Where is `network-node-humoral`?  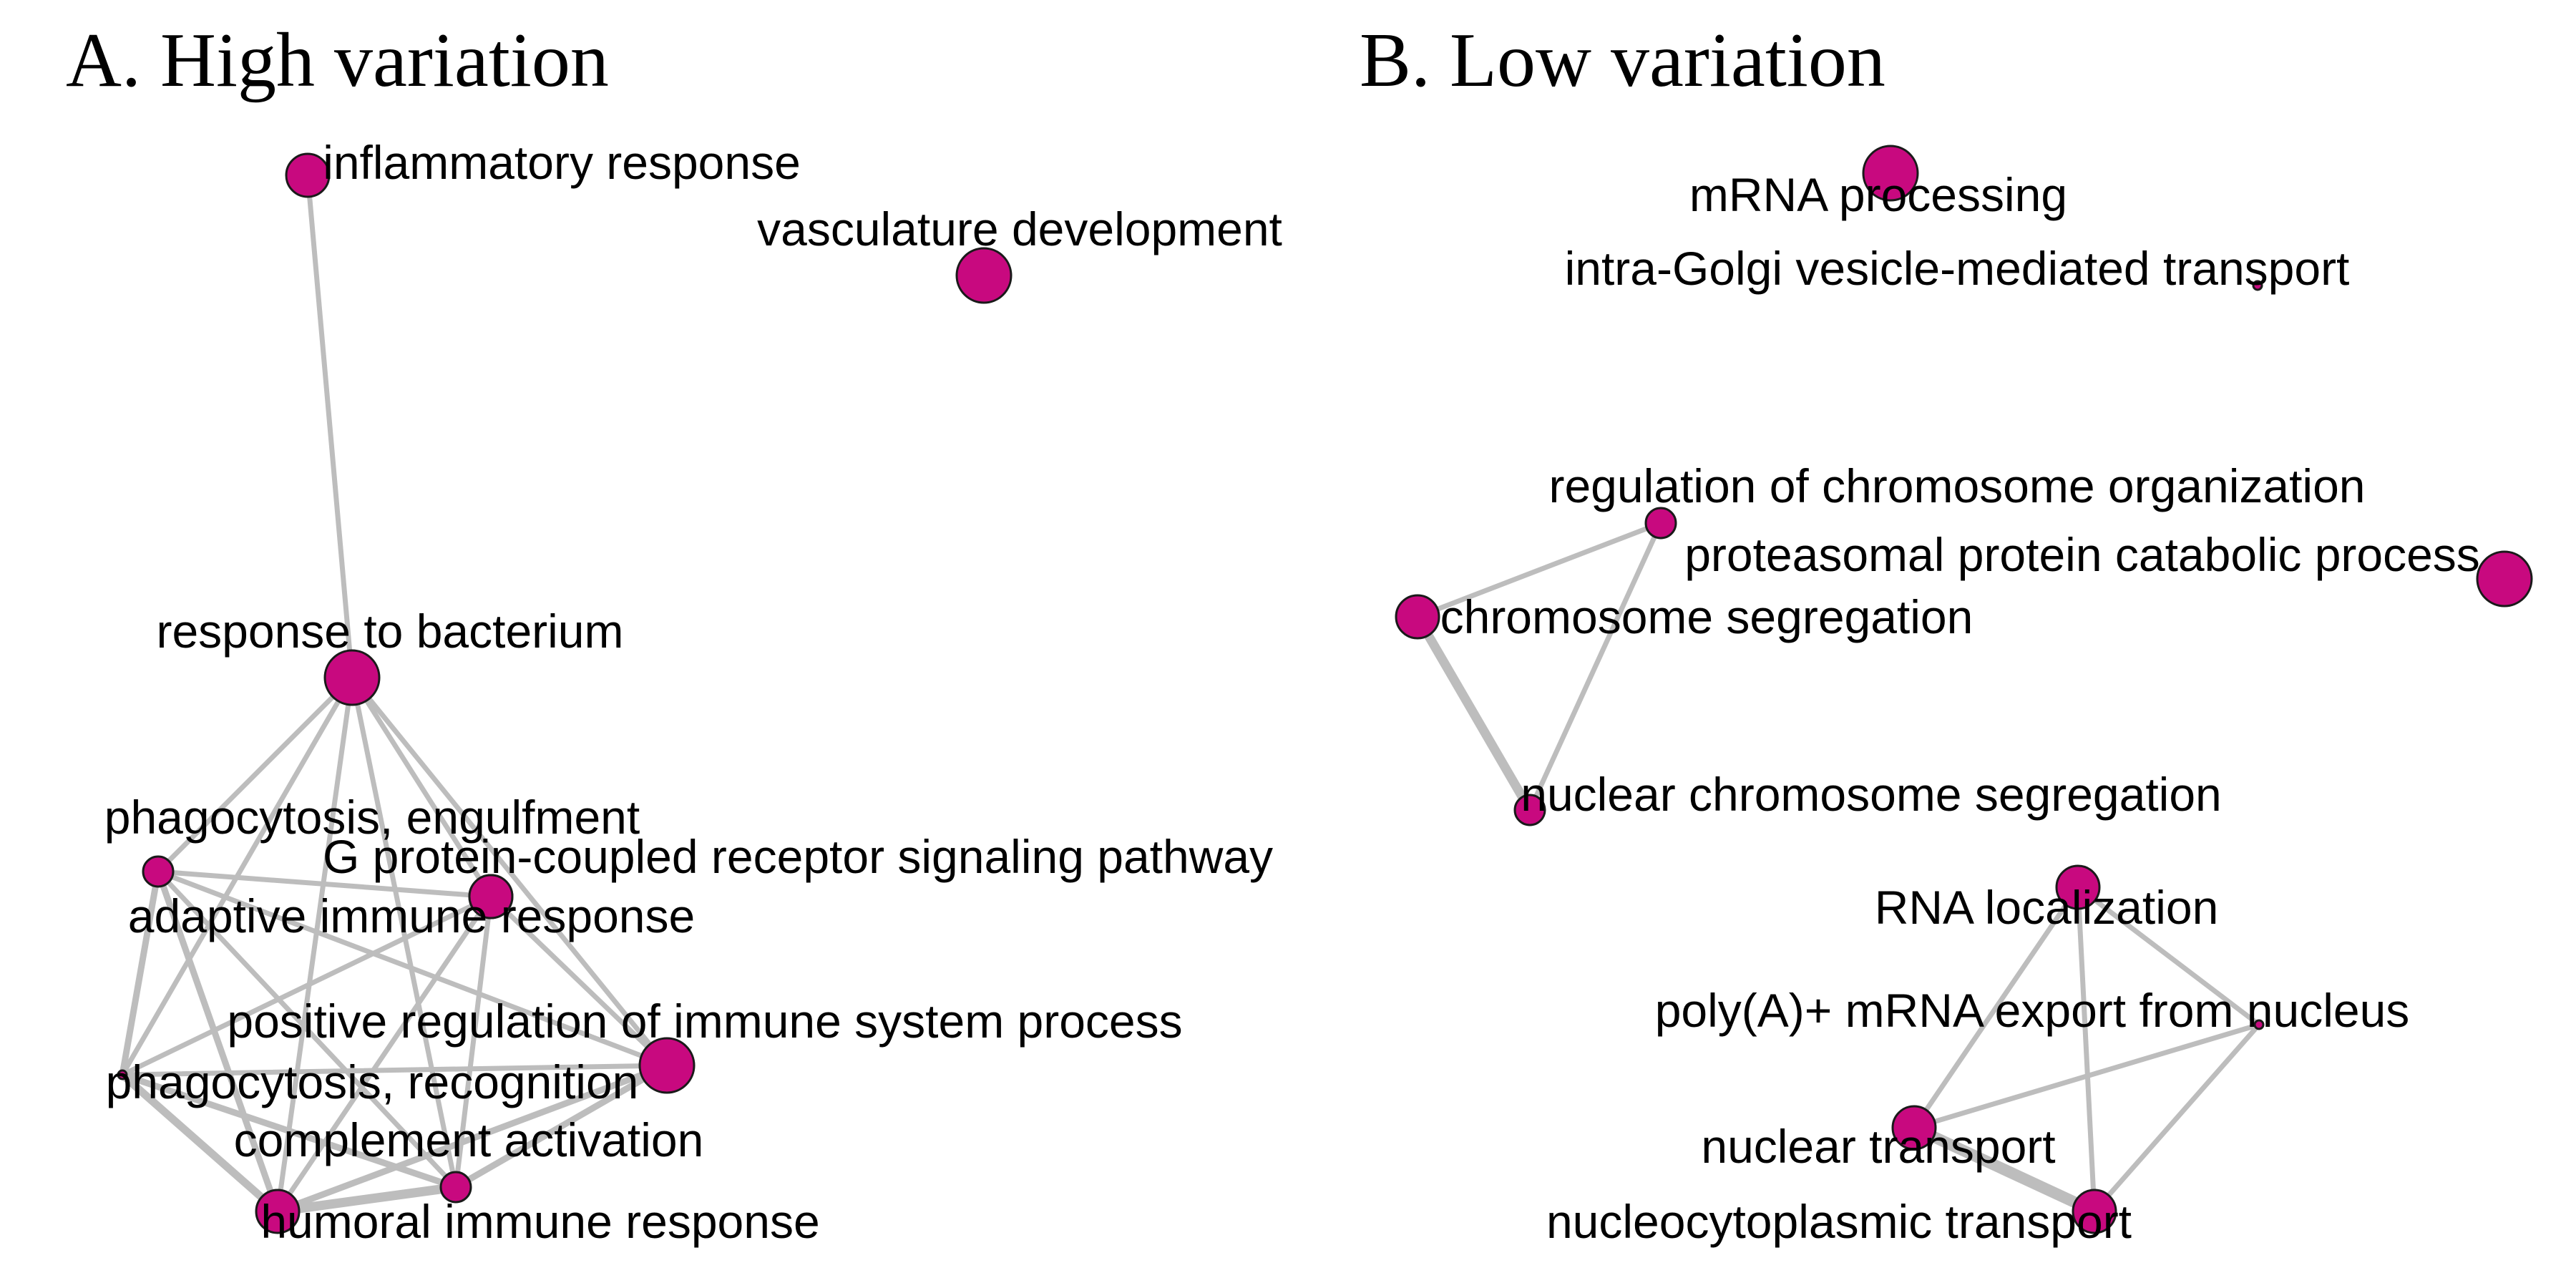 network-node-humoral is located at coordinates (278, 1211).